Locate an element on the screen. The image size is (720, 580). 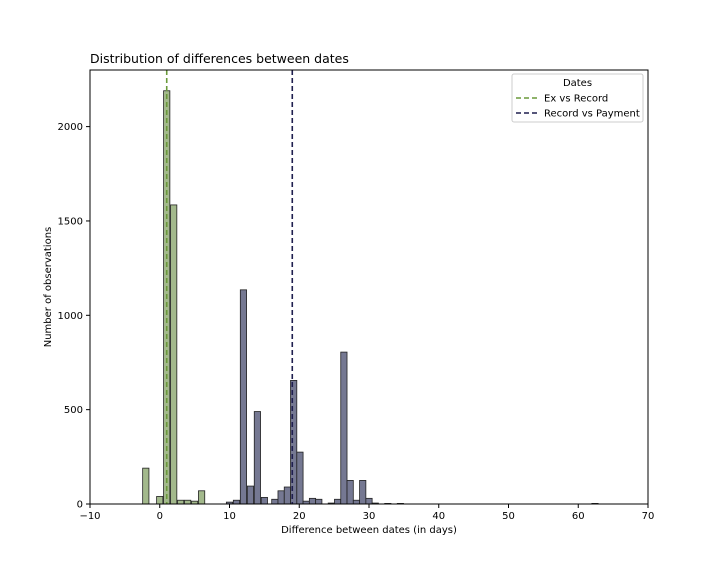
x-tick-label: −10 is located at coordinates (89, 516).